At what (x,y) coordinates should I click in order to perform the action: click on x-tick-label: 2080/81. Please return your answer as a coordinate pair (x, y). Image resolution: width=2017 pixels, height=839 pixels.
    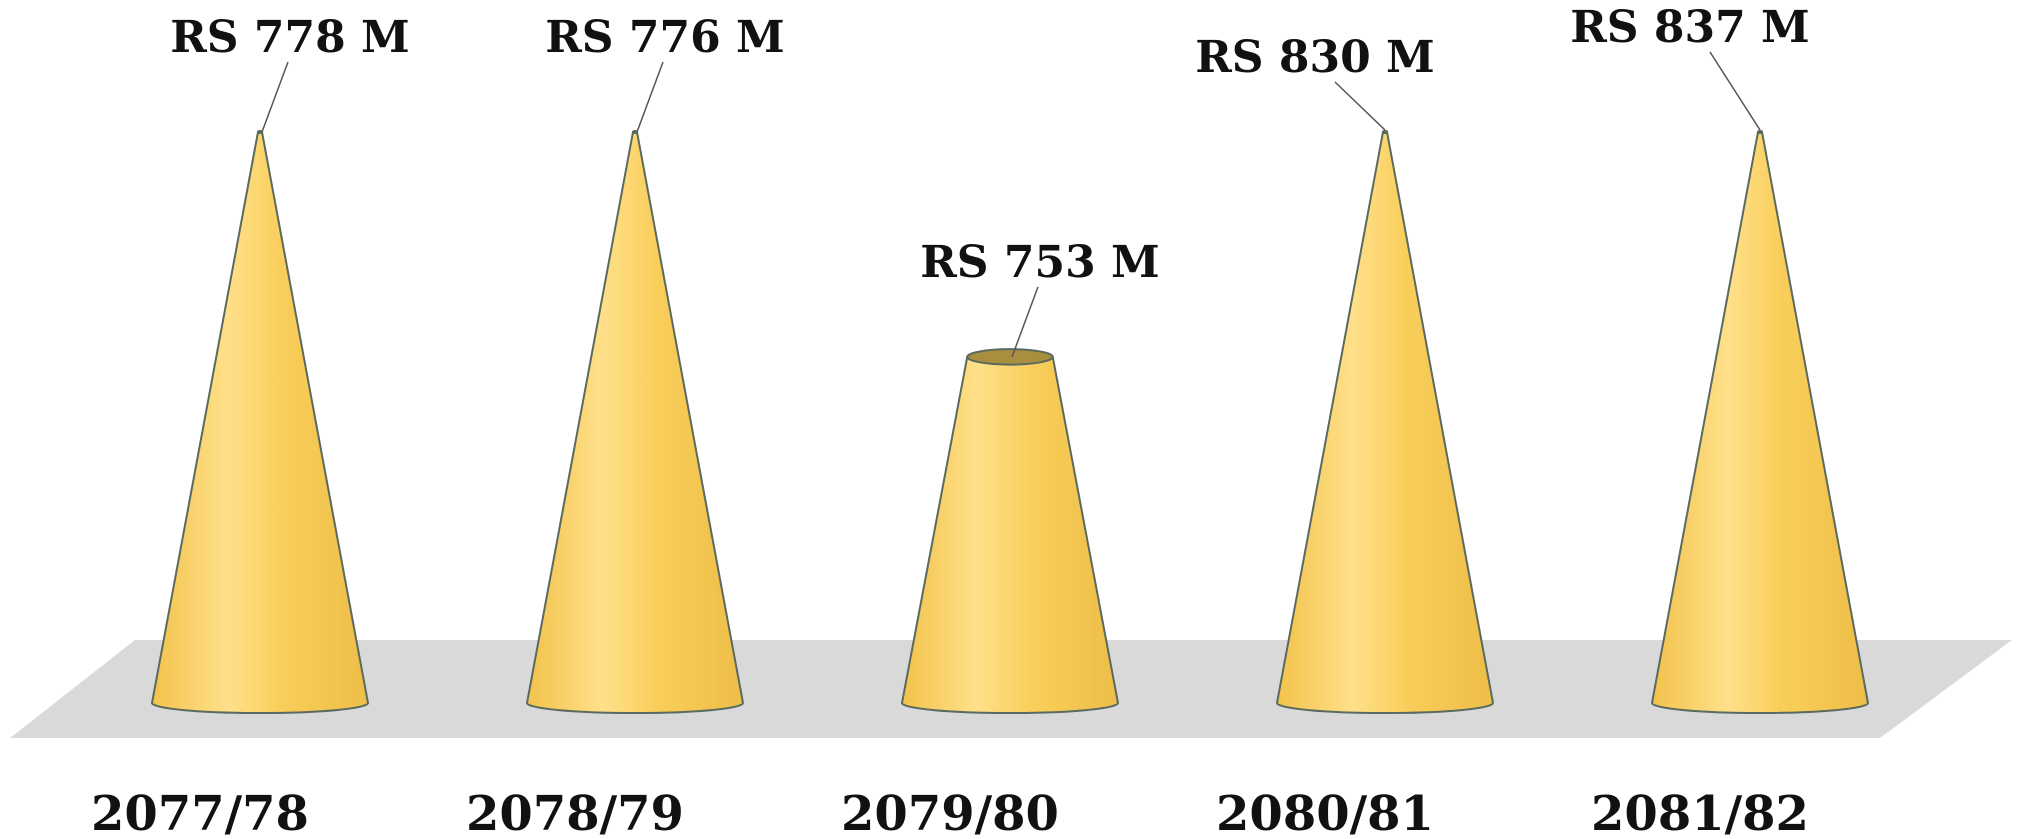
    Looking at the image, I should click on (1325, 812).